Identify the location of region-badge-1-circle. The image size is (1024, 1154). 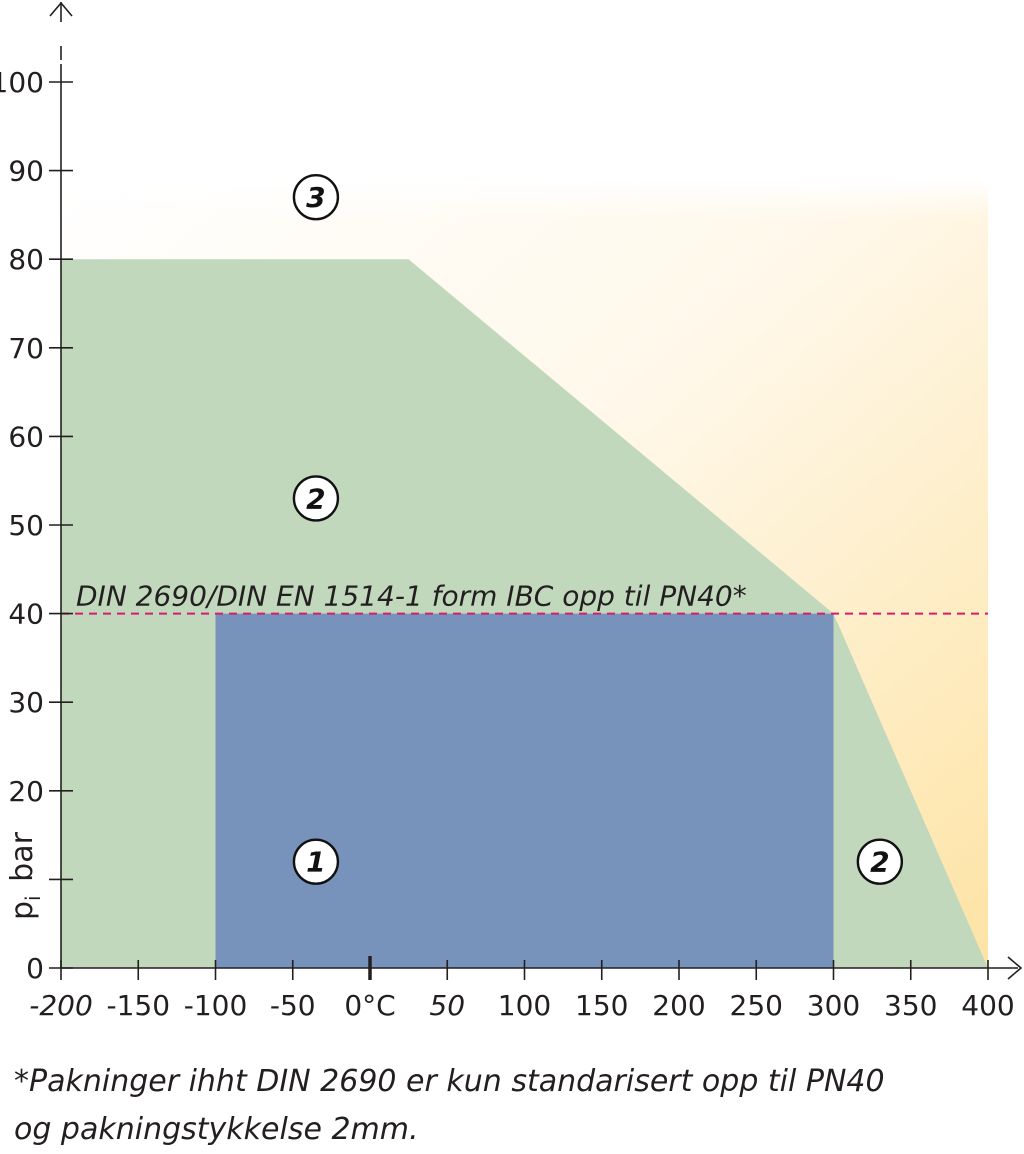
(316, 861).